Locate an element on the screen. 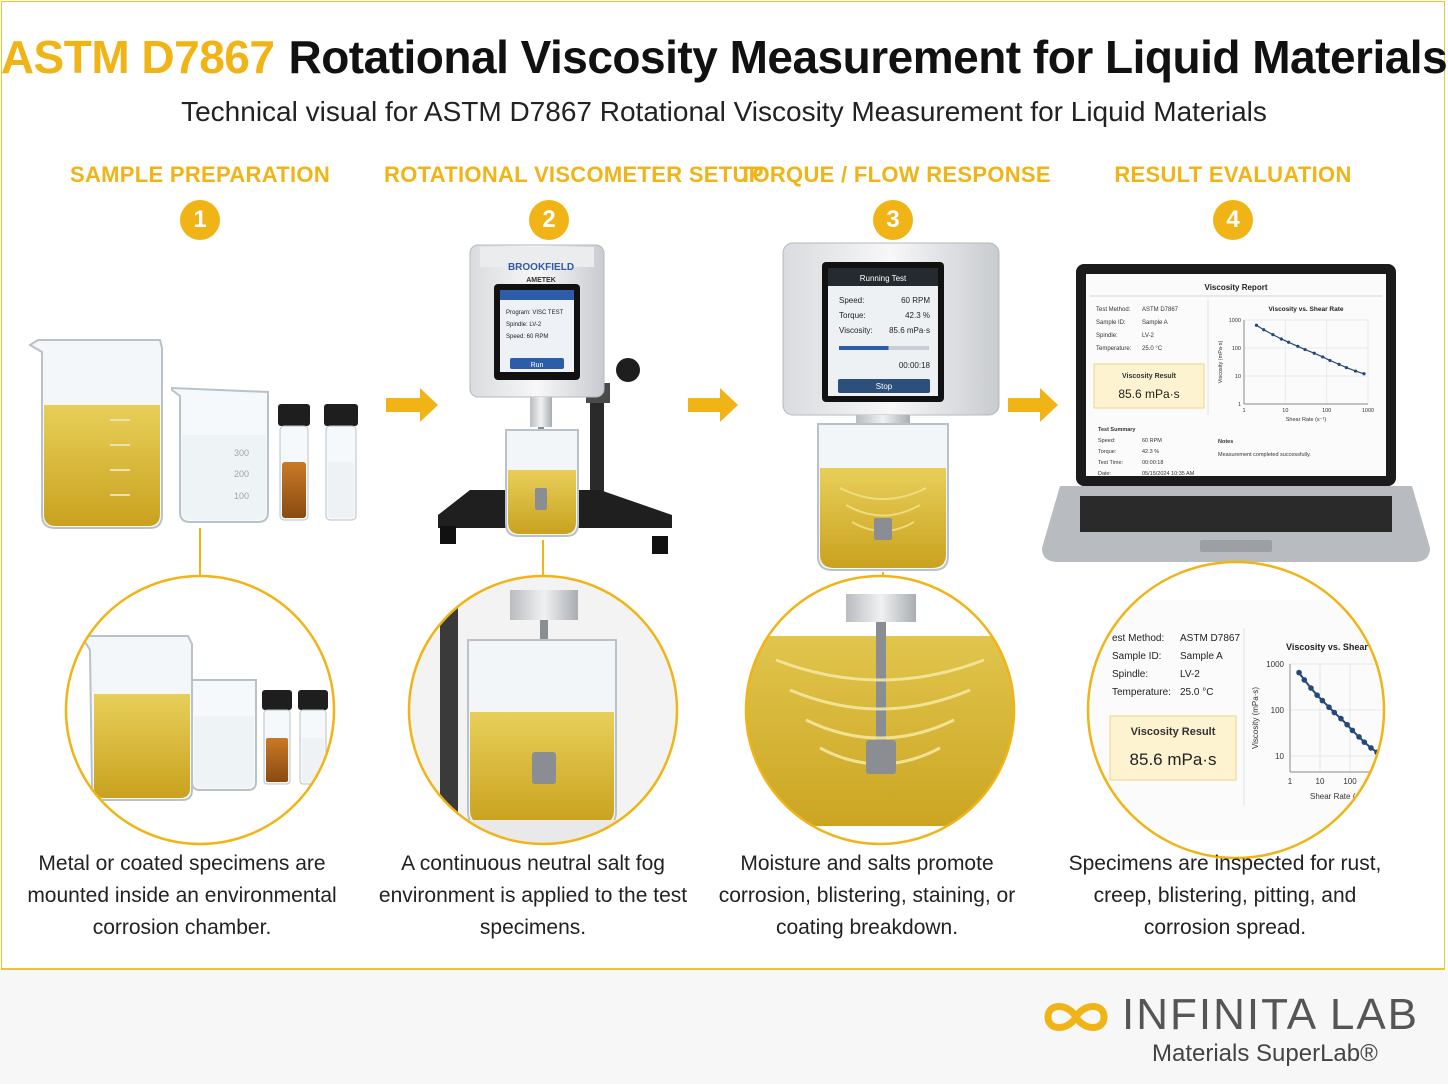 This screenshot has height=1086, width=1448. zr-value: ASTM D7867 is located at coordinates (1210, 638).